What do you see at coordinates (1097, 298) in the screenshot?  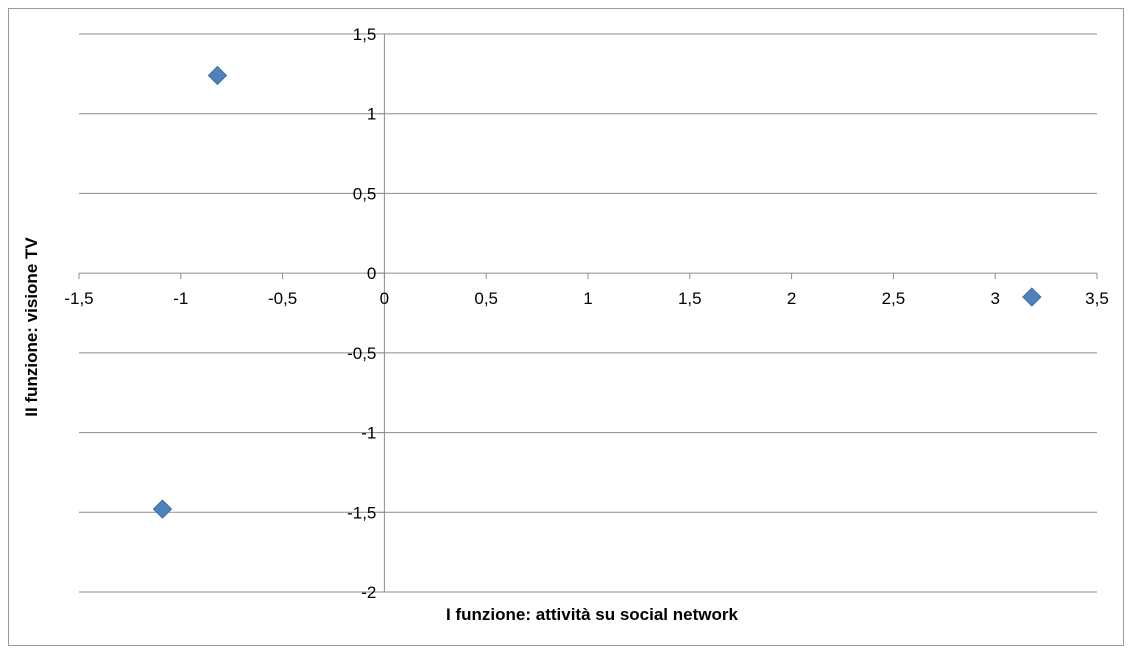 I see `x-tick-label-10: 3,5` at bounding box center [1097, 298].